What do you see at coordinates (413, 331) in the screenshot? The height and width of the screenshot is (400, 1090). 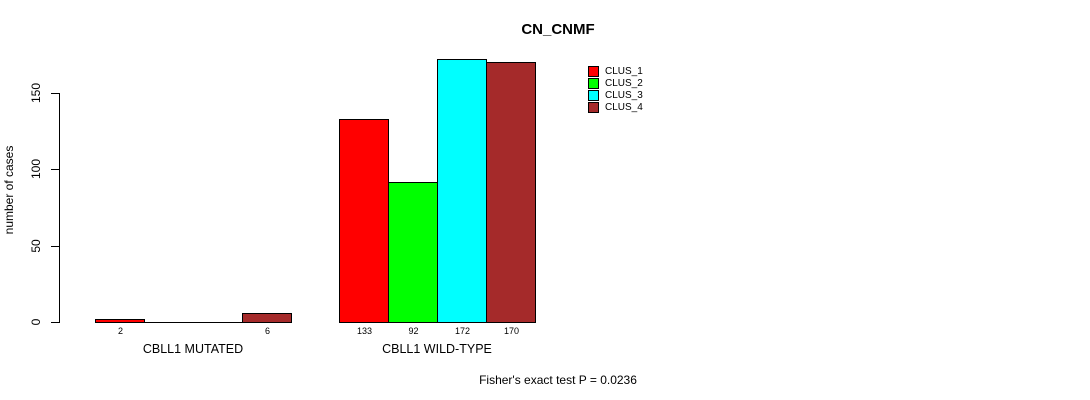 I see `bar-value-label: 92` at bounding box center [413, 331].